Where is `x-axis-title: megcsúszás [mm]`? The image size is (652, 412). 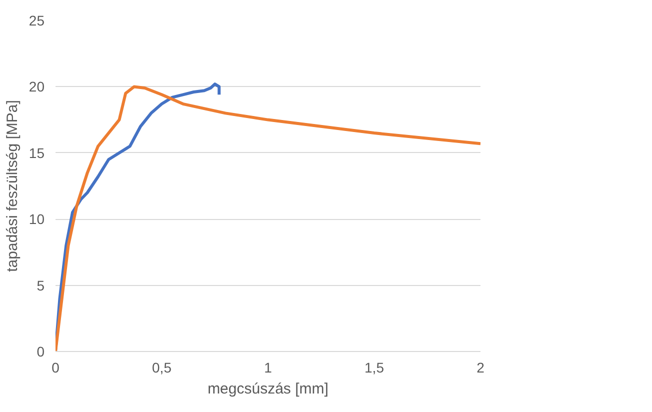 x-axis-title: megcsúszás [mm] is located at coordinates (268, 389).